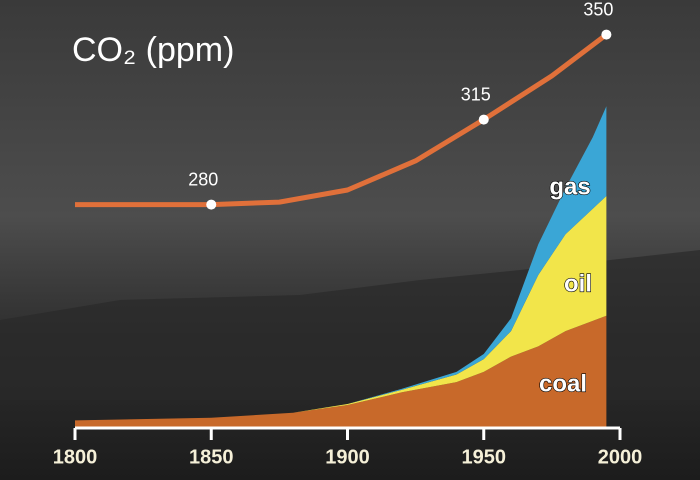 The image size is (700, 480). What do you see at coordinates (476, 94) in the screenshot?
I see `data-label: 315` at bounding box center [476, 94].